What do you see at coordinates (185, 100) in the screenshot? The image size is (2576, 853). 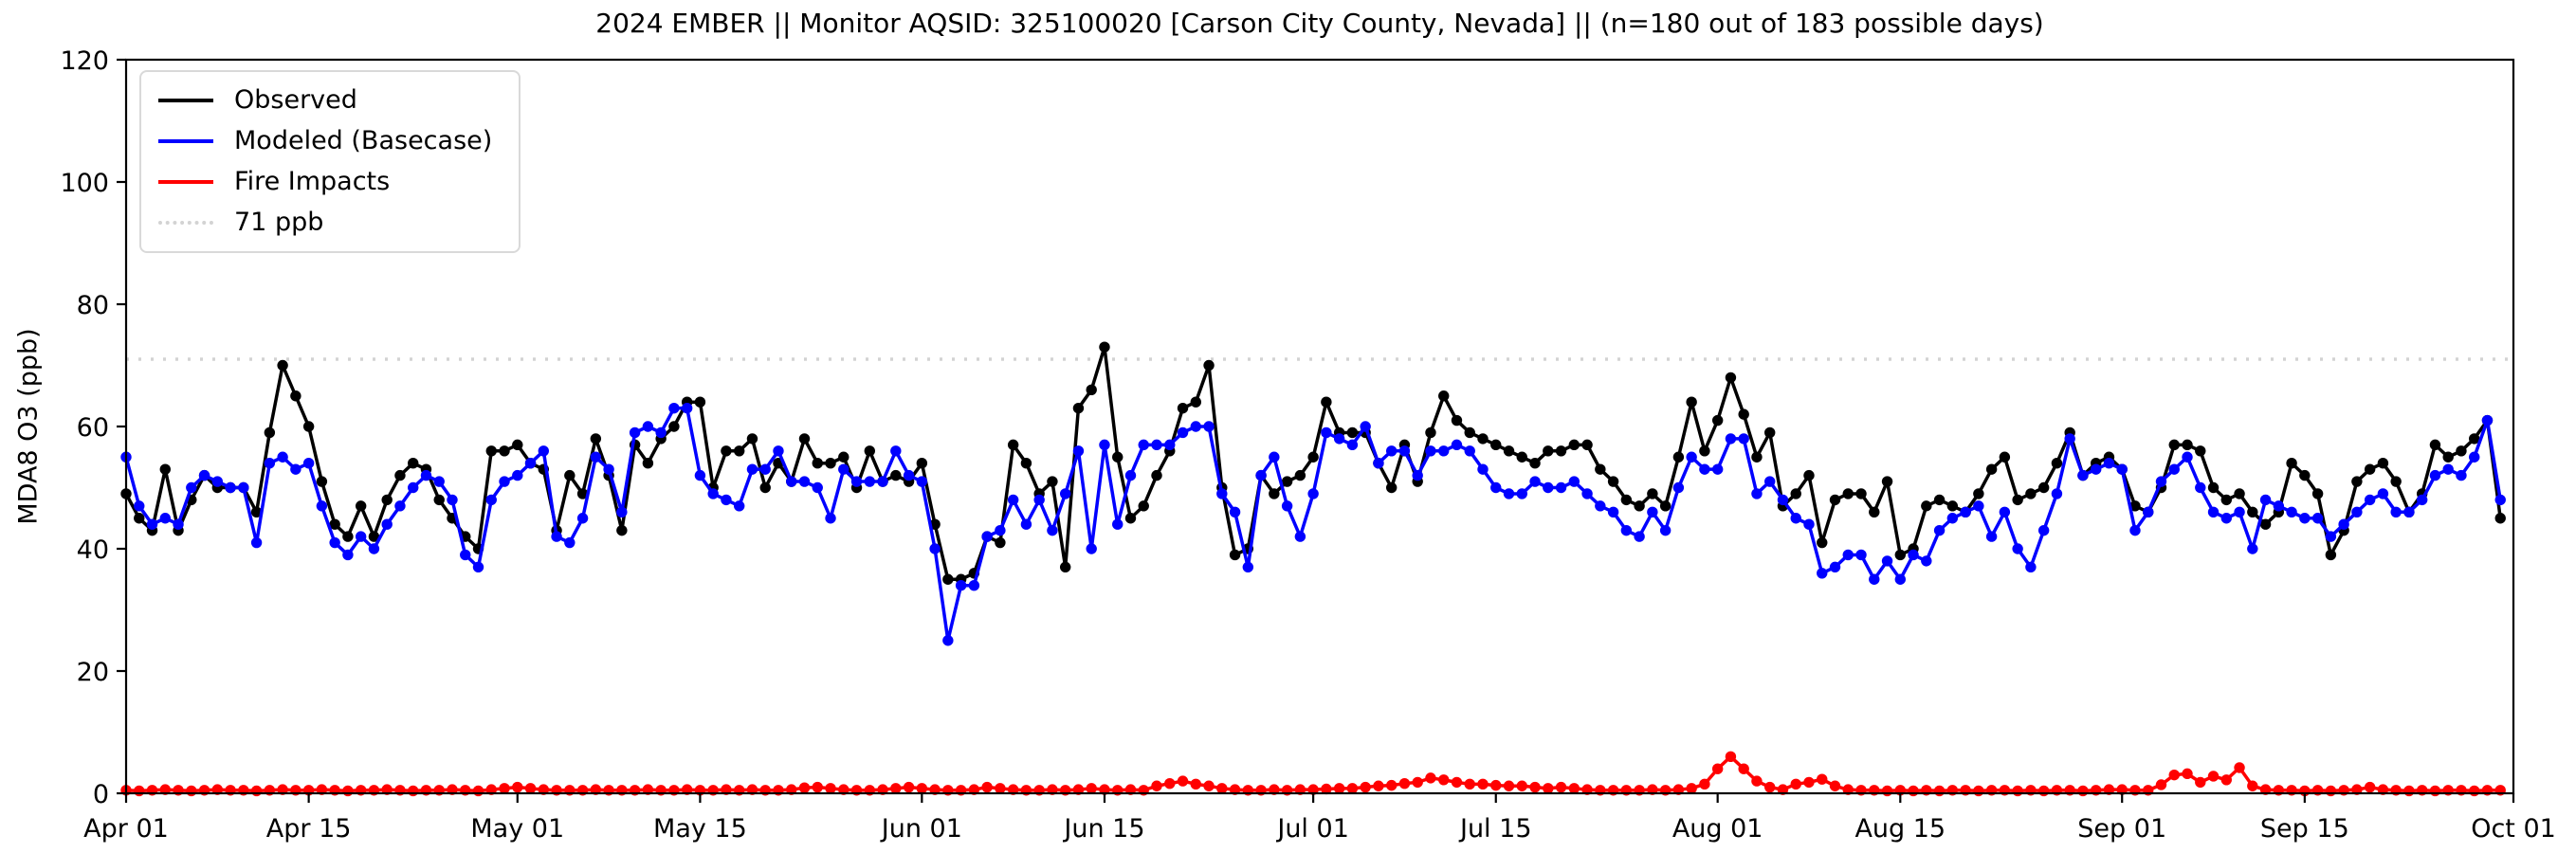 I see `observed-line-sample-icon` at bounding box center [185, 100].